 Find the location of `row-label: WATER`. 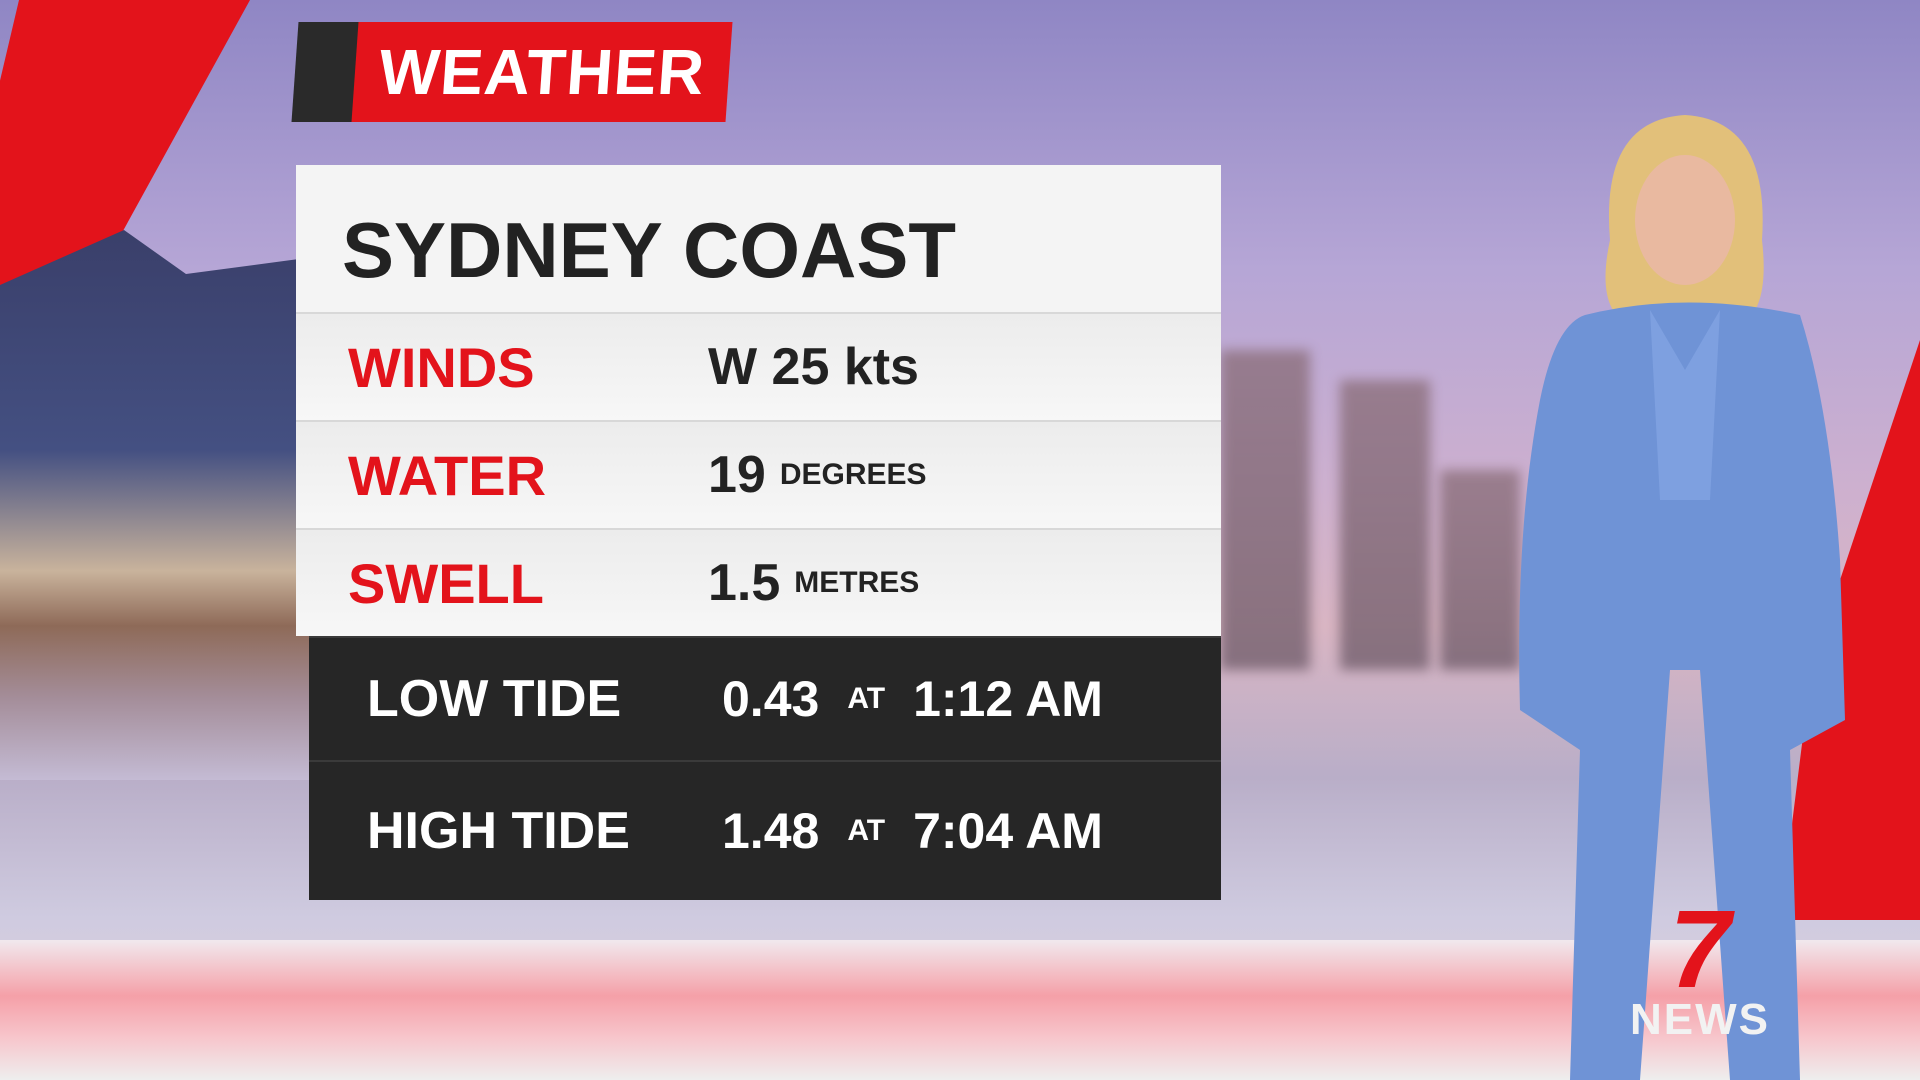

row-label: WATER is located at coordinates (447, 475).